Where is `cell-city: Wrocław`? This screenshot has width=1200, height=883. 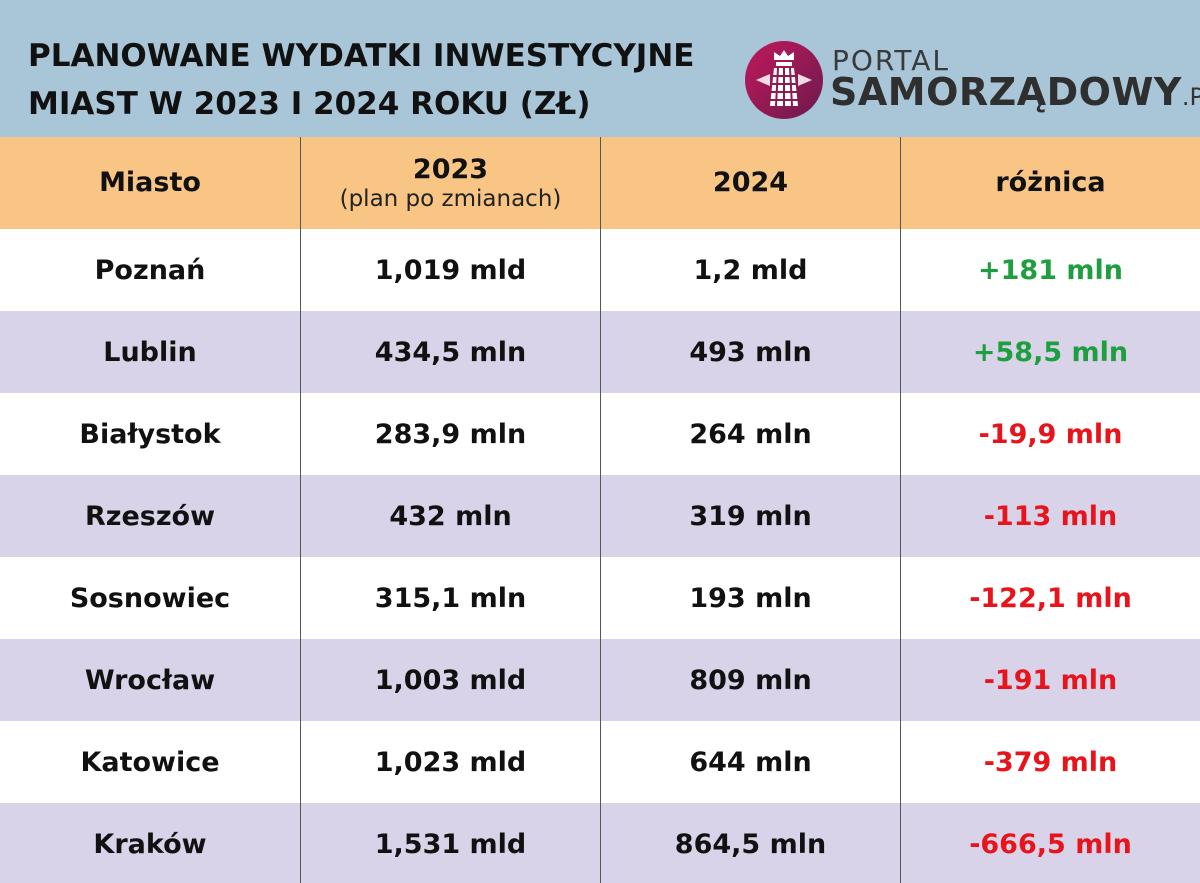
cell-city: Wrocław is located at coordinates (150, 680).